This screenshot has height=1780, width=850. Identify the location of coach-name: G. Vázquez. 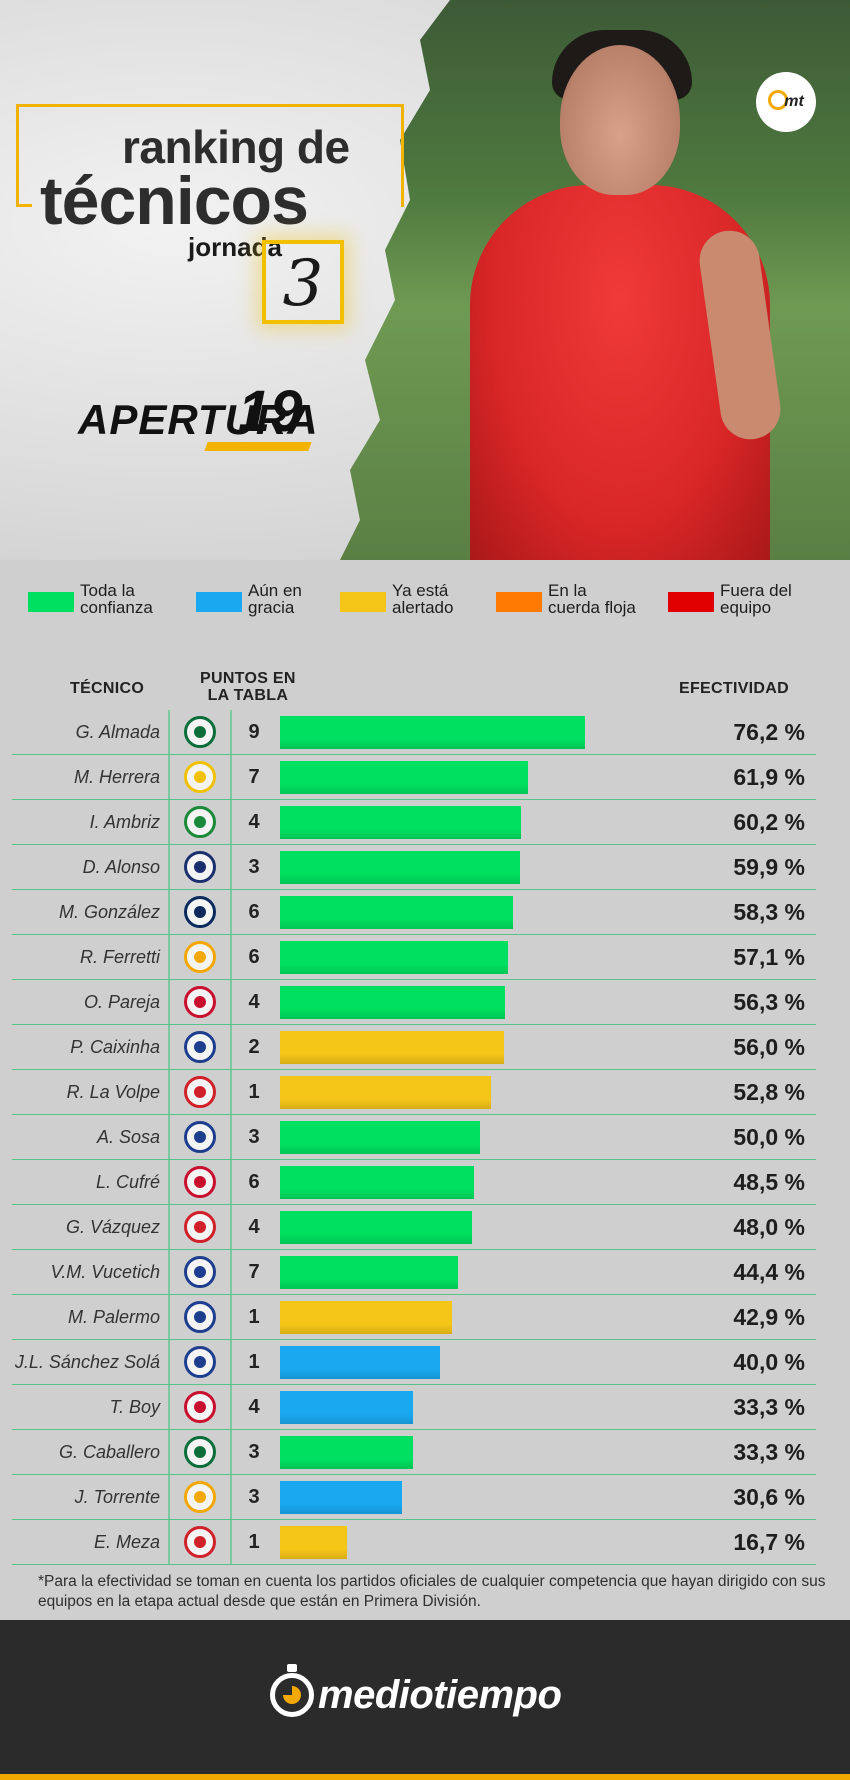
(112, 1227).